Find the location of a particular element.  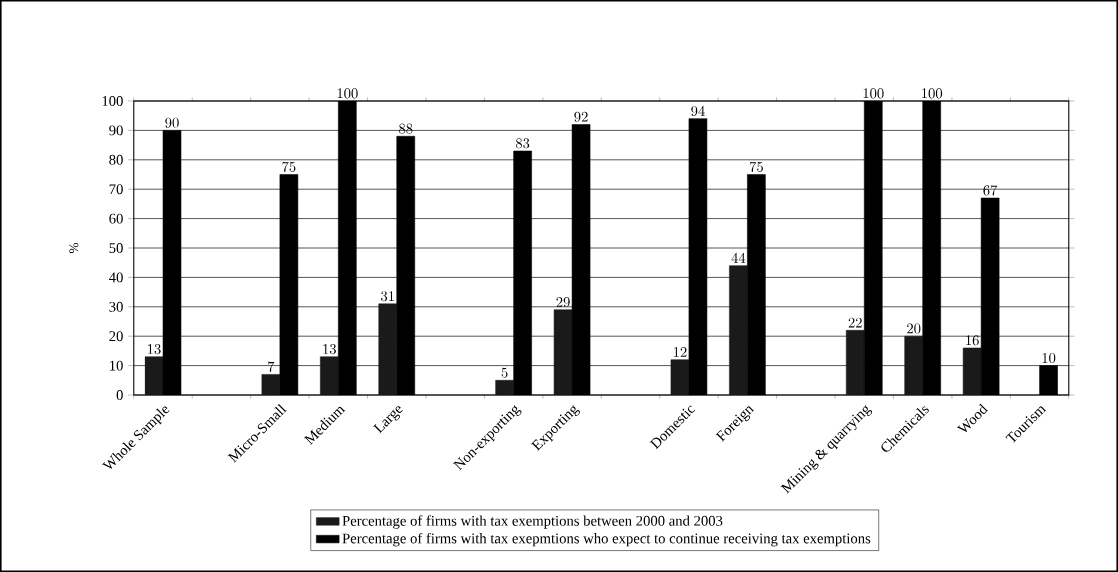

data-label: 20 is located at coordinates (914, 328).